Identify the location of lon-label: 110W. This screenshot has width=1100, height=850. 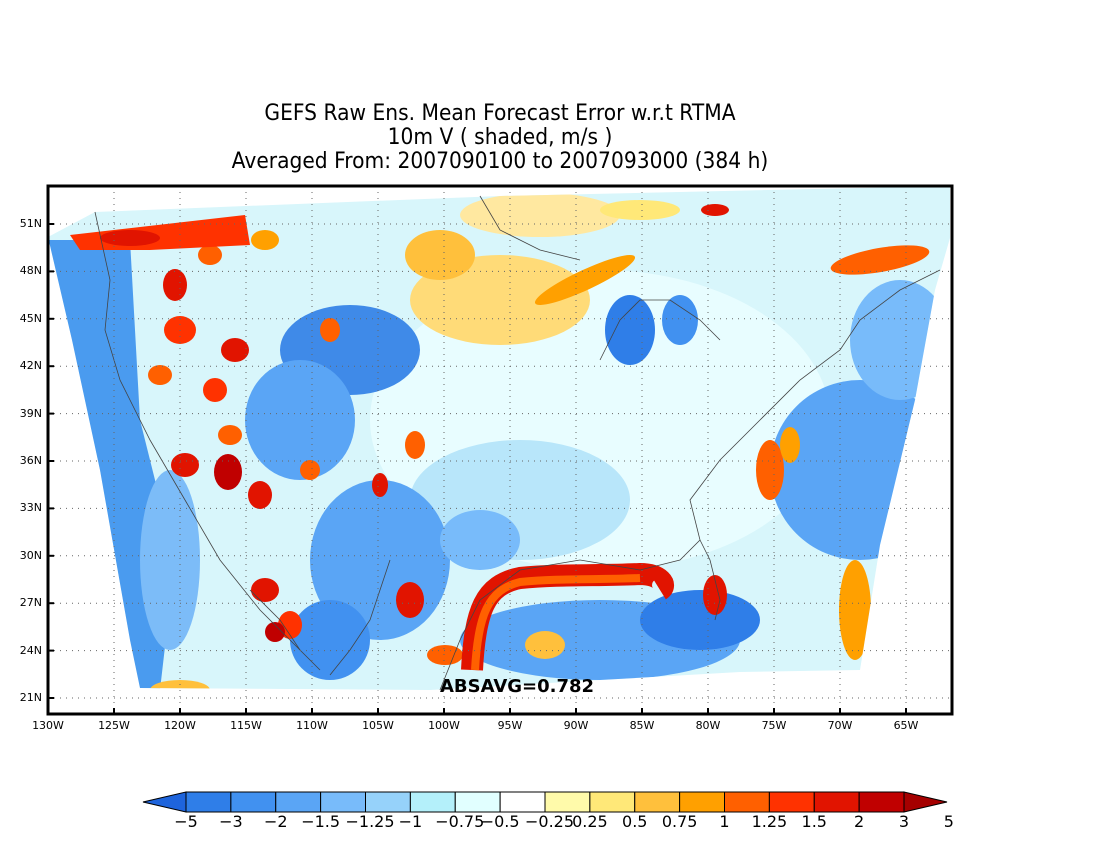
(312, 725).